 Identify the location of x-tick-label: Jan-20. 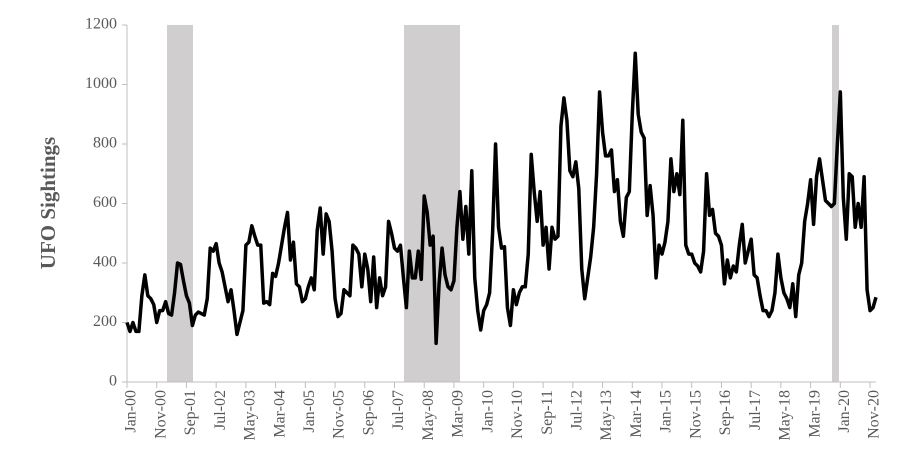
(844, 411).